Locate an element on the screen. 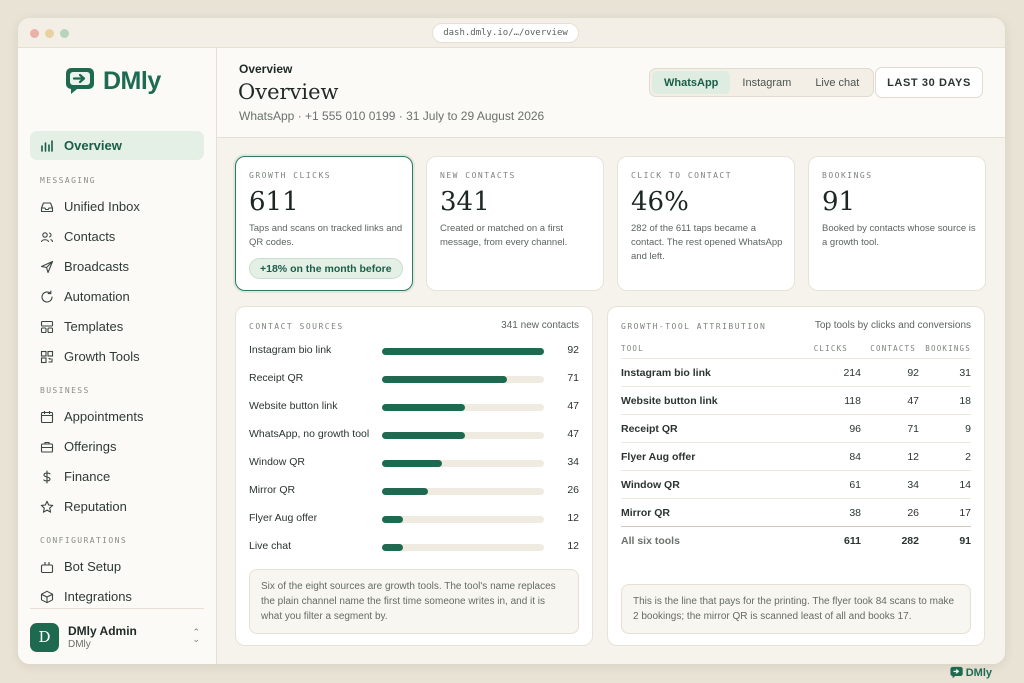 This screenshot has width=1024, height=683. tool-name: Website button link is located at coordinates (669, 401).